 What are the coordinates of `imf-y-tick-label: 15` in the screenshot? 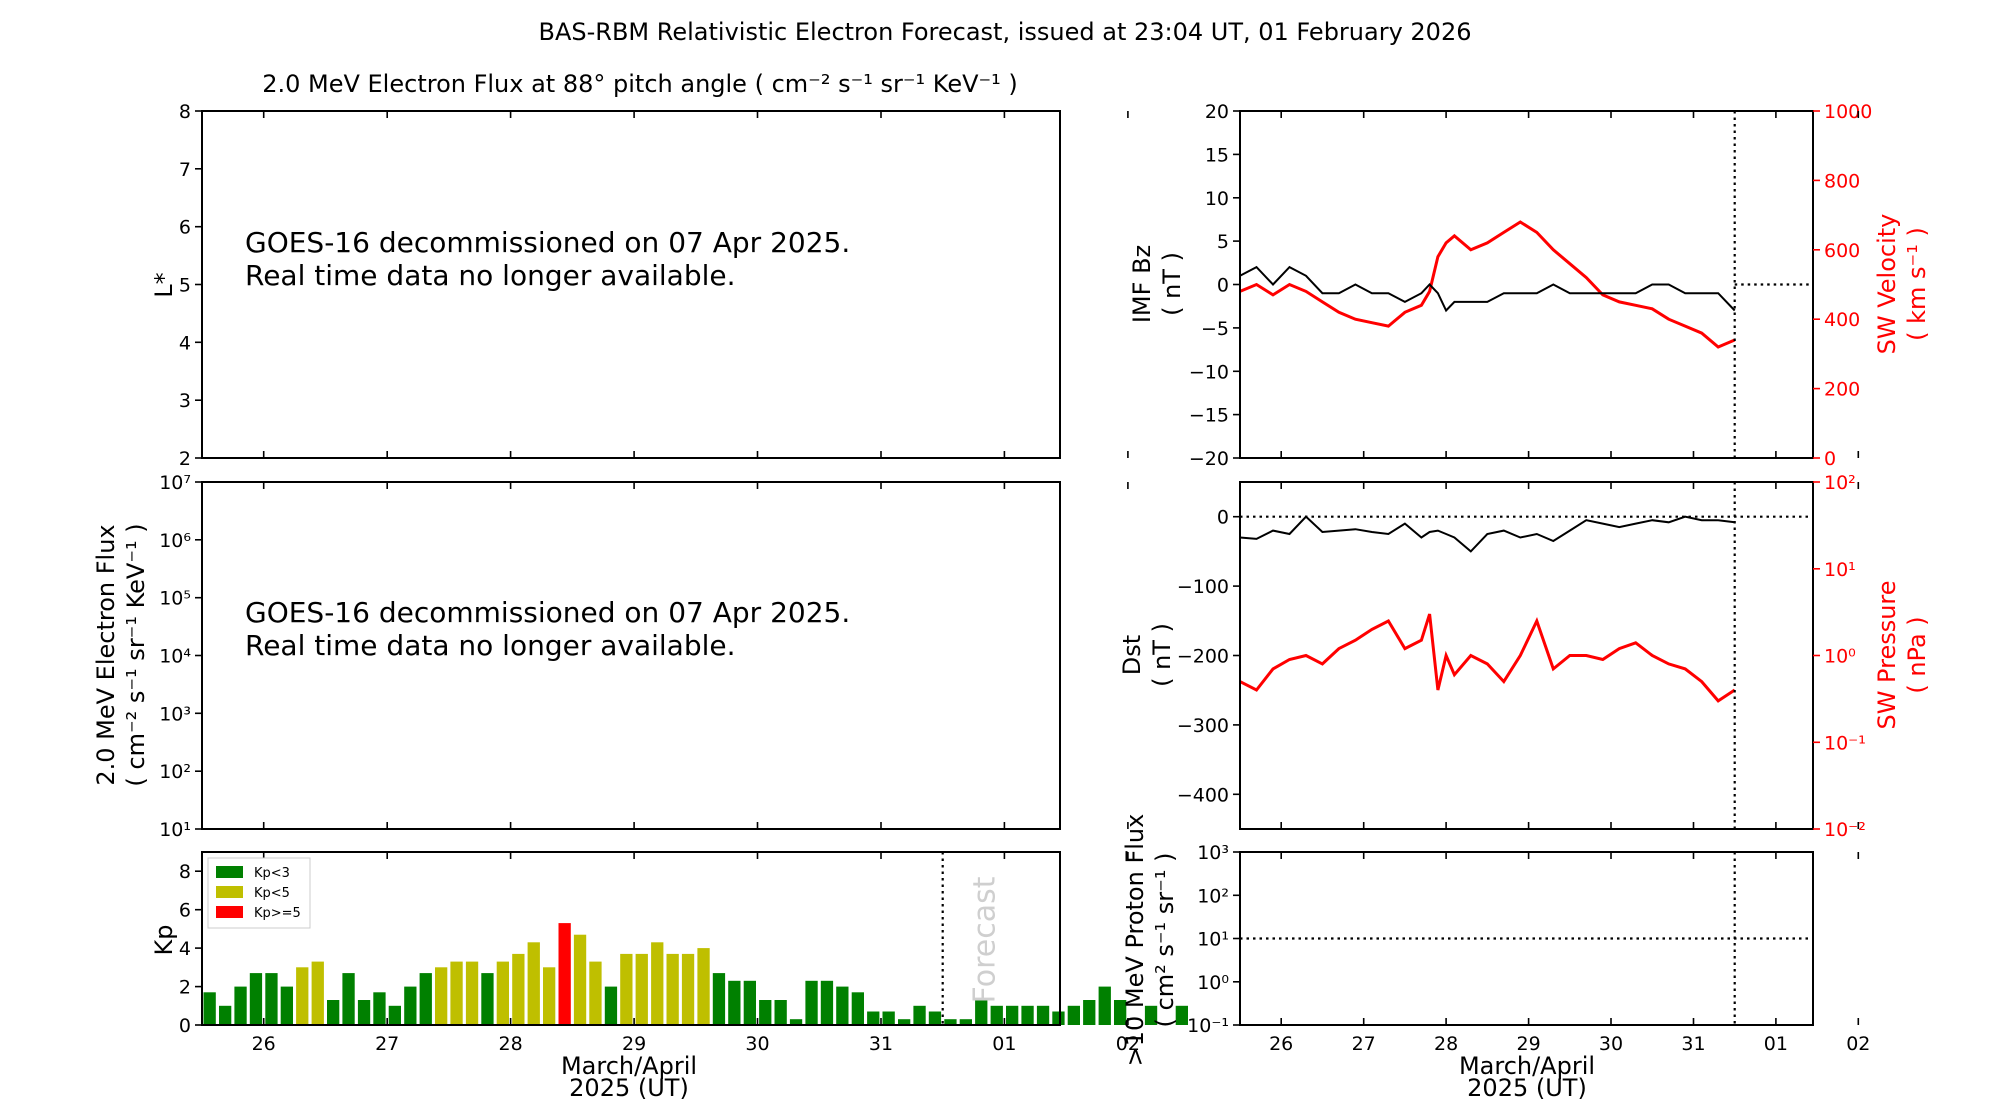 It's located at (1217, 155).